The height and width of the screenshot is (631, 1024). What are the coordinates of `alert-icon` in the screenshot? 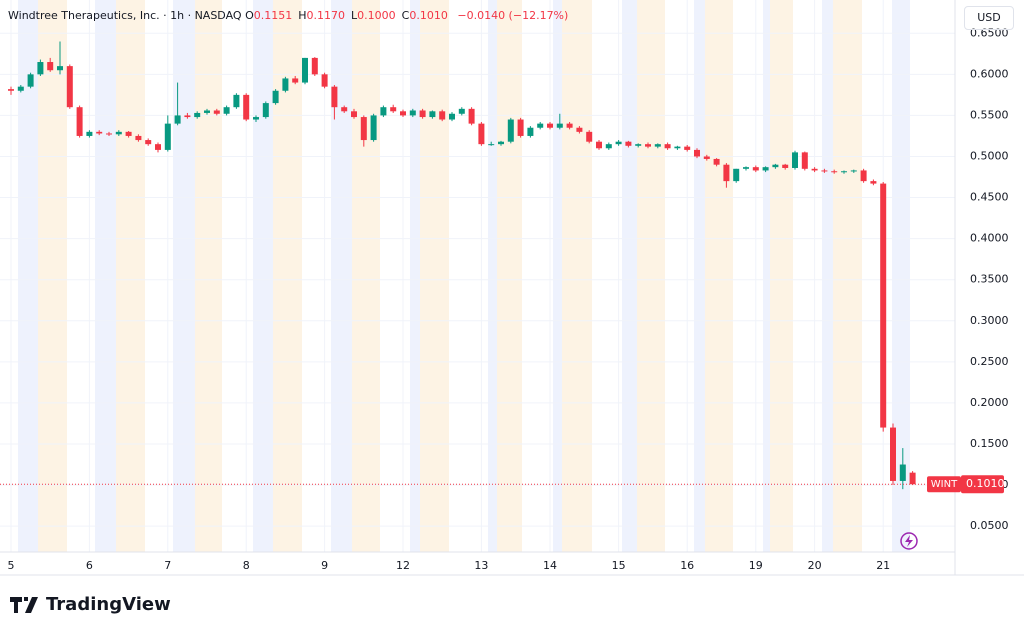 It's located at (909, 541).